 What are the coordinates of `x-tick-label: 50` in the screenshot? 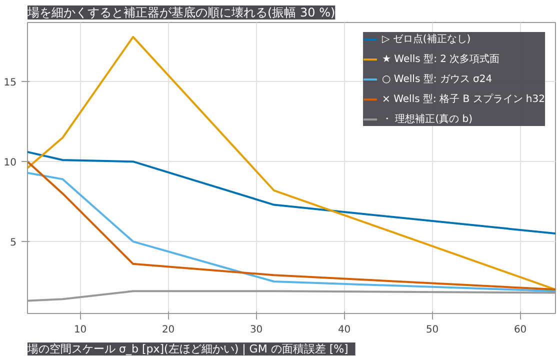 It's located at (432, 330).